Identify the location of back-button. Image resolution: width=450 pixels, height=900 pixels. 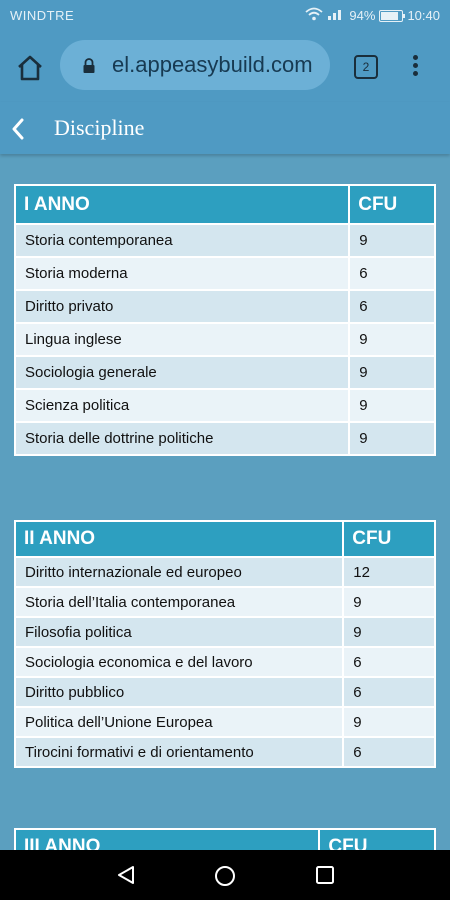
(18, 129).